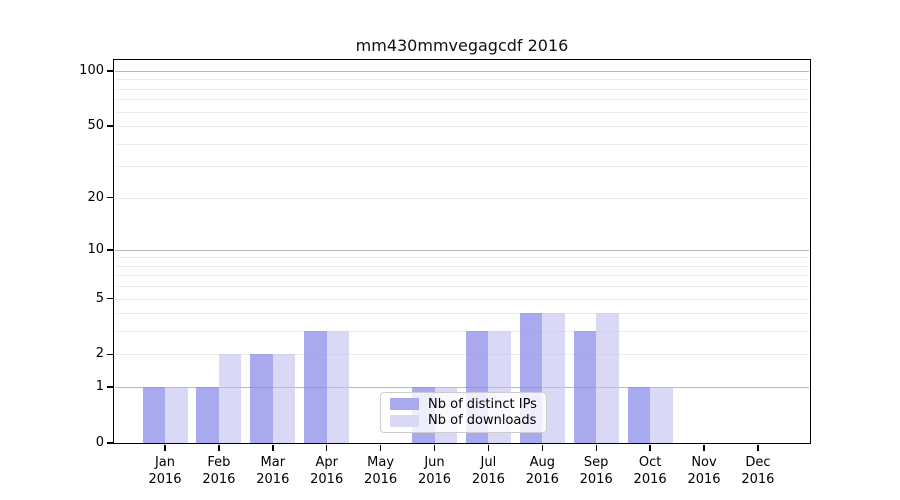 Image resolution: width=900 pixels, height=500 pixels. I want to click on bar-downloads-sep, so click(607, 378).